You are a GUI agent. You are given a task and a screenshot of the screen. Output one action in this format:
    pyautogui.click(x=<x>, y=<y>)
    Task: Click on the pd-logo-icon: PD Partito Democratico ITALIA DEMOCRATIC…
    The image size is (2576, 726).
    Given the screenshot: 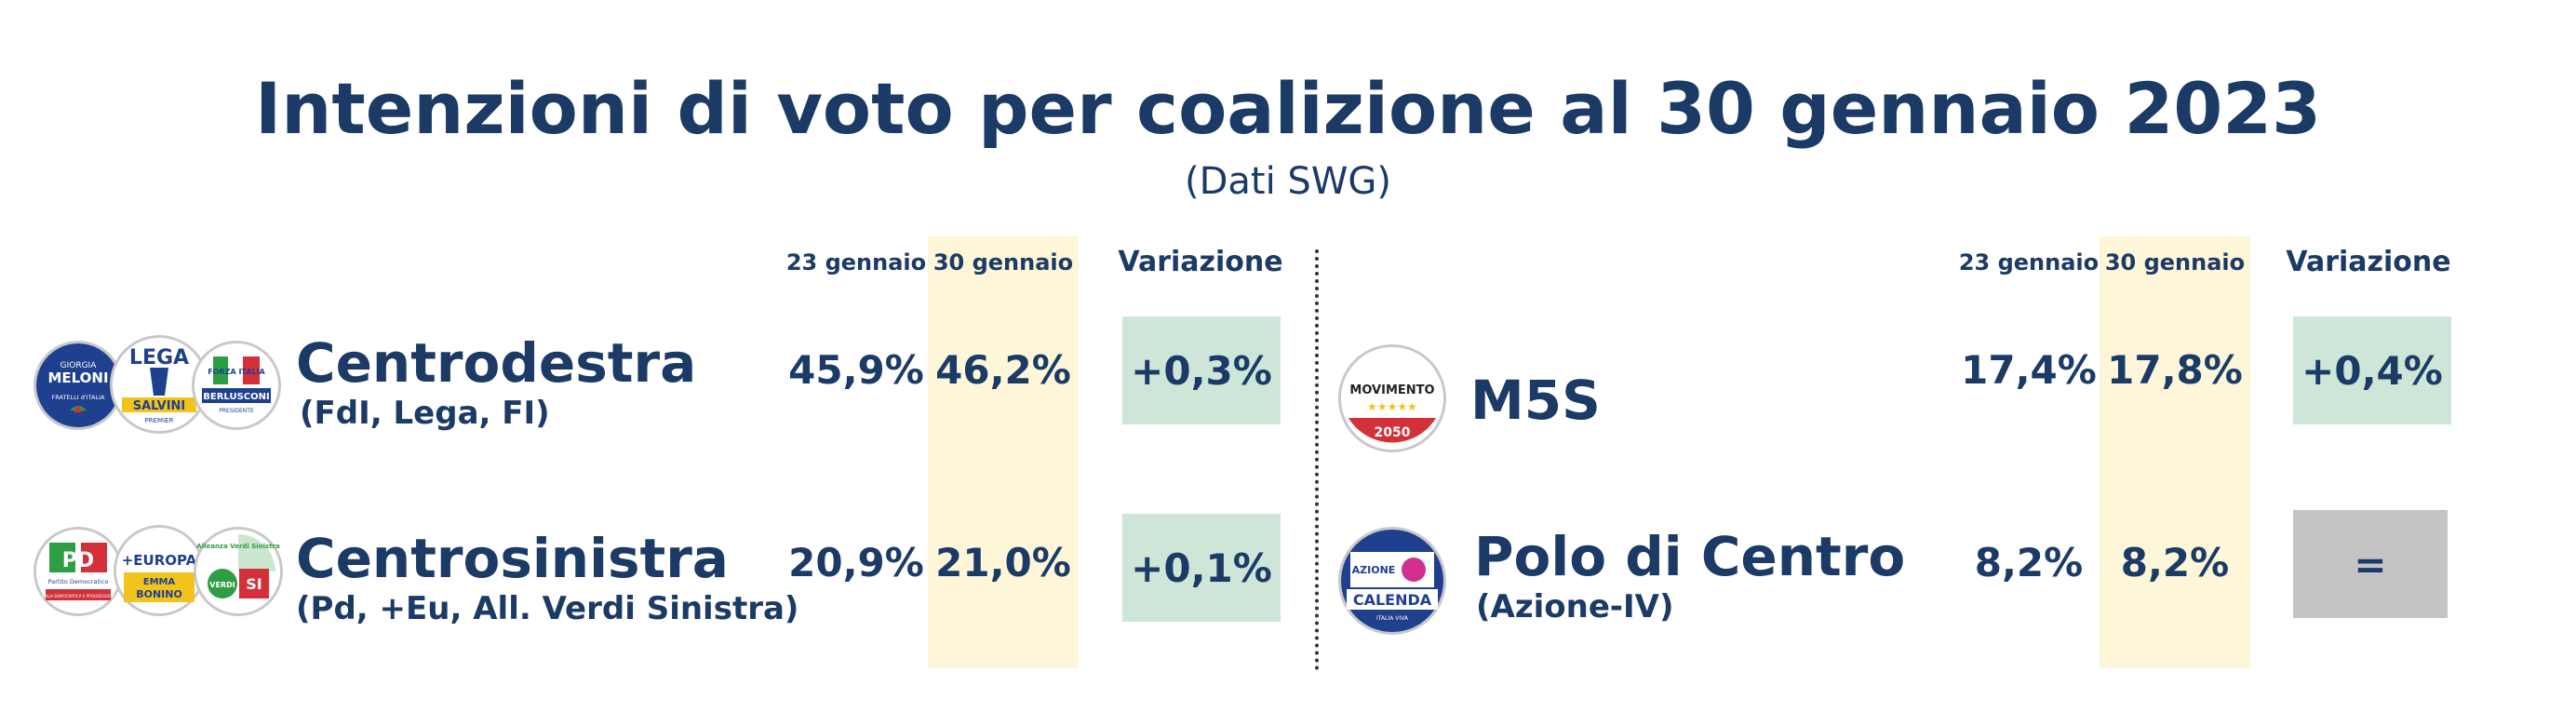 What is the action you would take?
    pyautogui.click(x=78, y=571)
    